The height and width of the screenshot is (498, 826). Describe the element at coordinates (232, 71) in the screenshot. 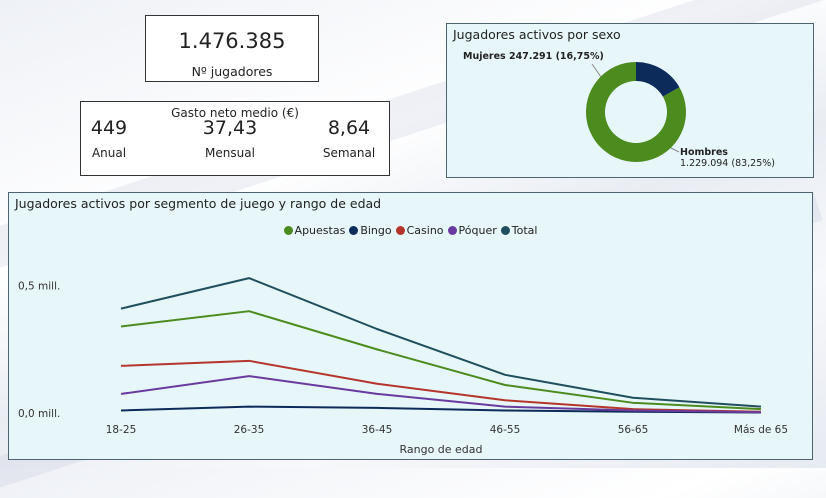

I see `players-label: Nº jugadores` at that location.